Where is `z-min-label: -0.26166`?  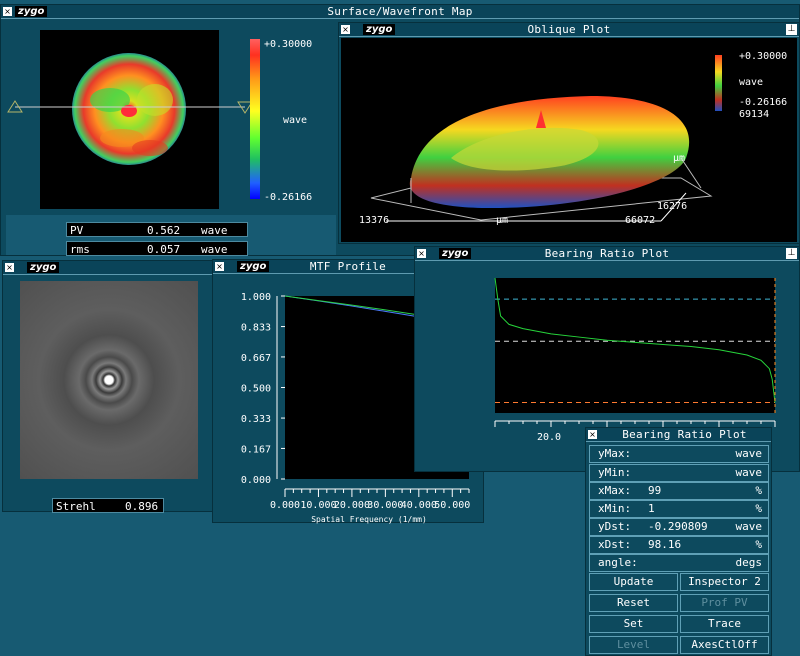
z-min-label: -0.26166 is located at coordinates (763, 102).